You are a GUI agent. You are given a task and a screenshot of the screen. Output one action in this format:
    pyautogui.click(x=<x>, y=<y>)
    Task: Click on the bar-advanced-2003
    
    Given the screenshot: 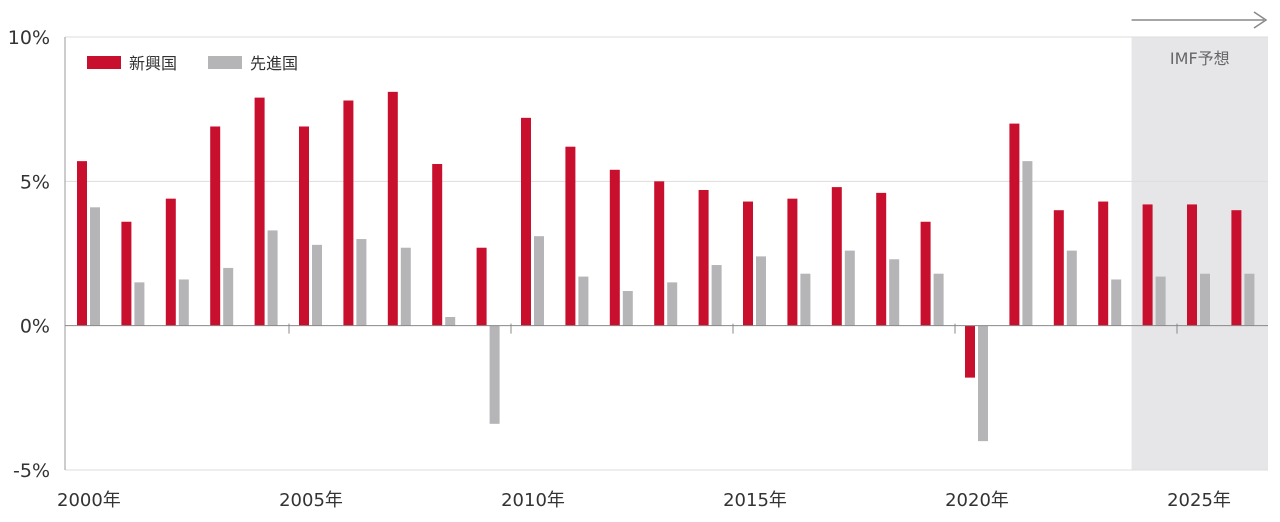 What is the action you would take?
    pyautogui.click(x=228, y=296)
    